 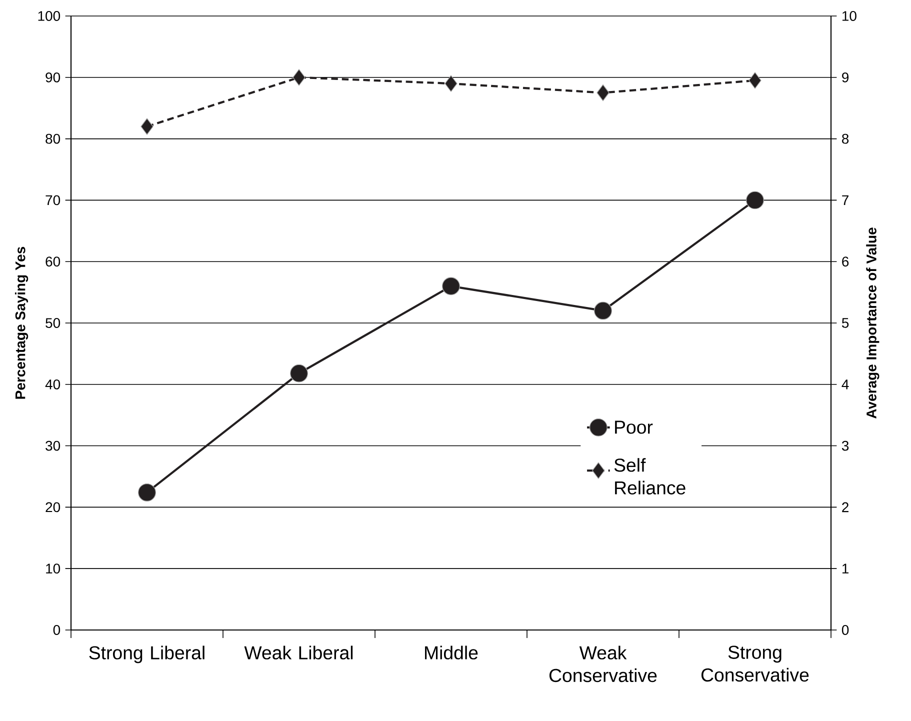 What do you see at coordinates (845, 569) in the screenshot?
I see `y2-tick-label: 1` at bounding box center [845, 569].